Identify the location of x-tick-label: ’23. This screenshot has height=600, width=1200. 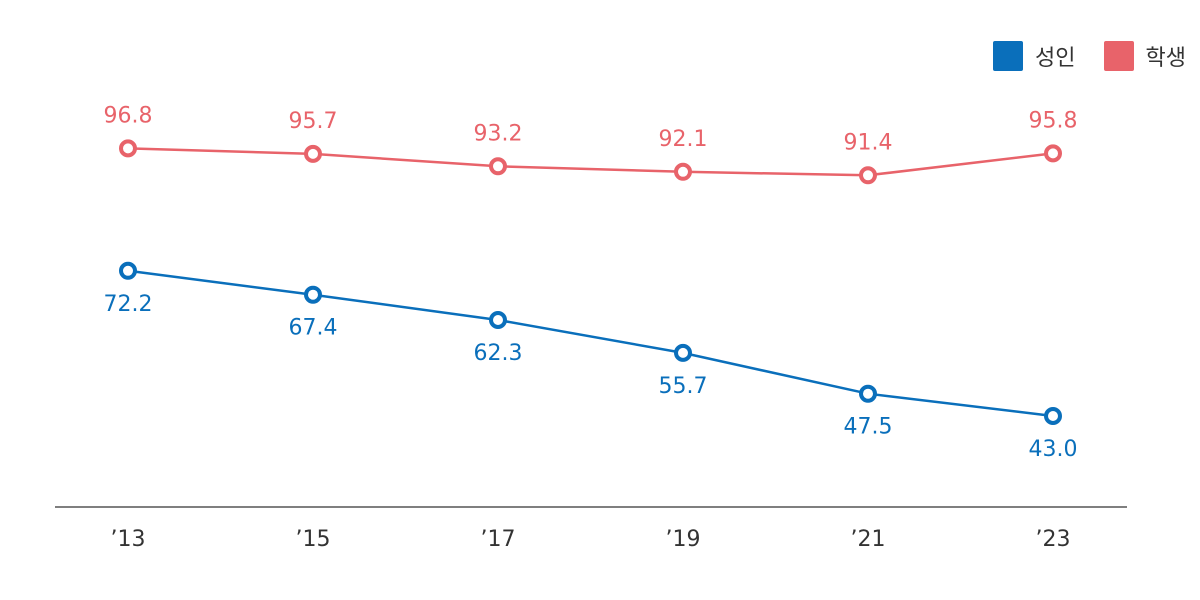
(1053, 539).